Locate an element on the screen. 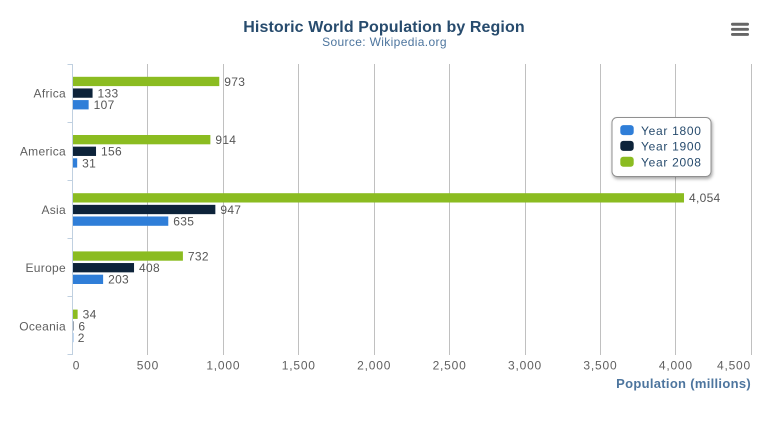  svg-text: 4,000 is located at coordinates (676, 366).